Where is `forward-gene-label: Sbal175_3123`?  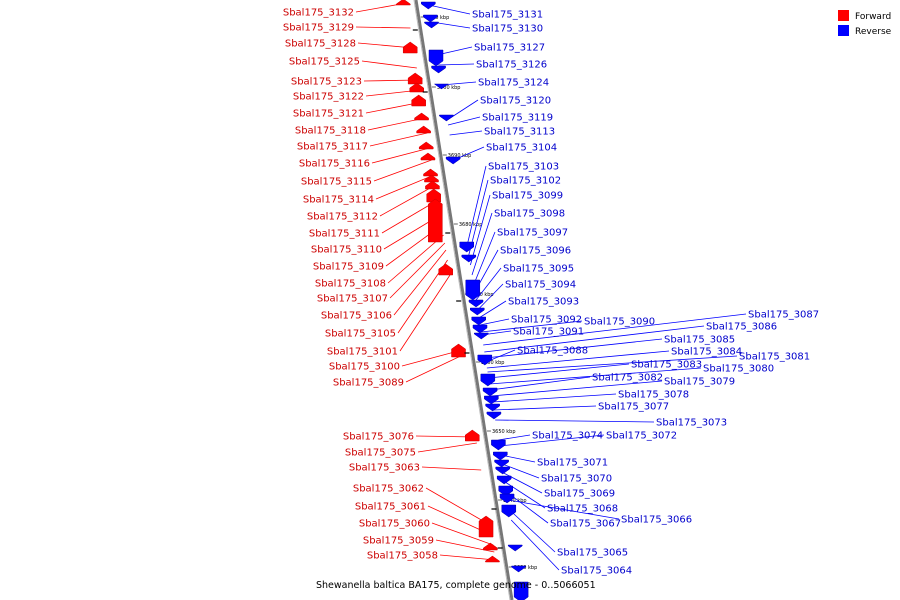
forward-gene-label: Sbal175_3123 is located at coordinates (326, 82).